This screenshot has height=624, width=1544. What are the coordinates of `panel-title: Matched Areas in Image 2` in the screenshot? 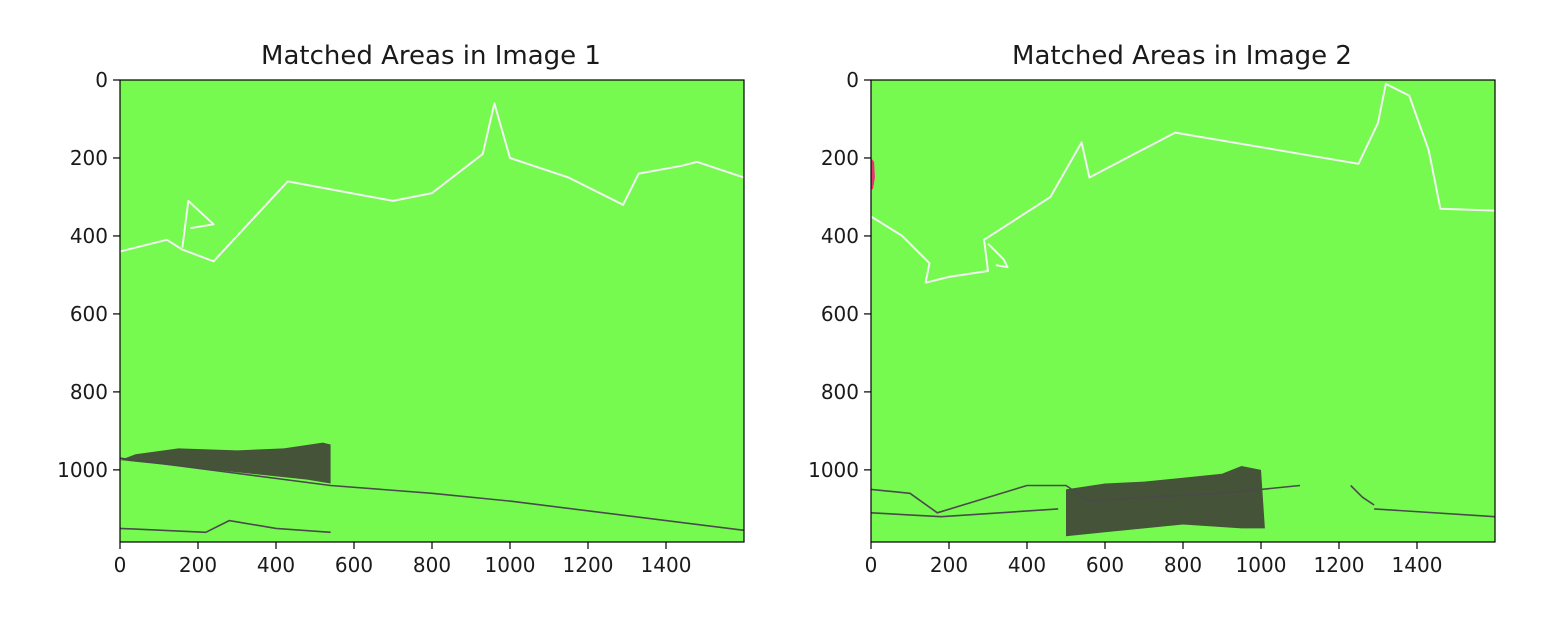 It's located at (1182, 56).